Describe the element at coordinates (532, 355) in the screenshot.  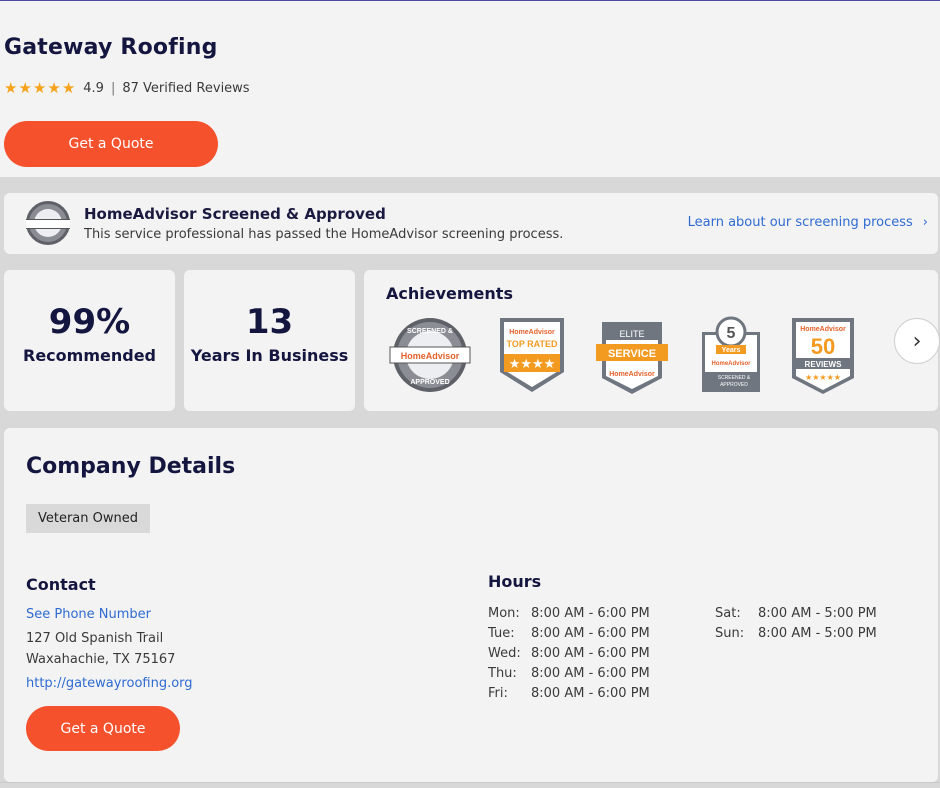
I see `top-rated-badge-icon: HomeAdvisor TOP RATED ★★★★` at that location.